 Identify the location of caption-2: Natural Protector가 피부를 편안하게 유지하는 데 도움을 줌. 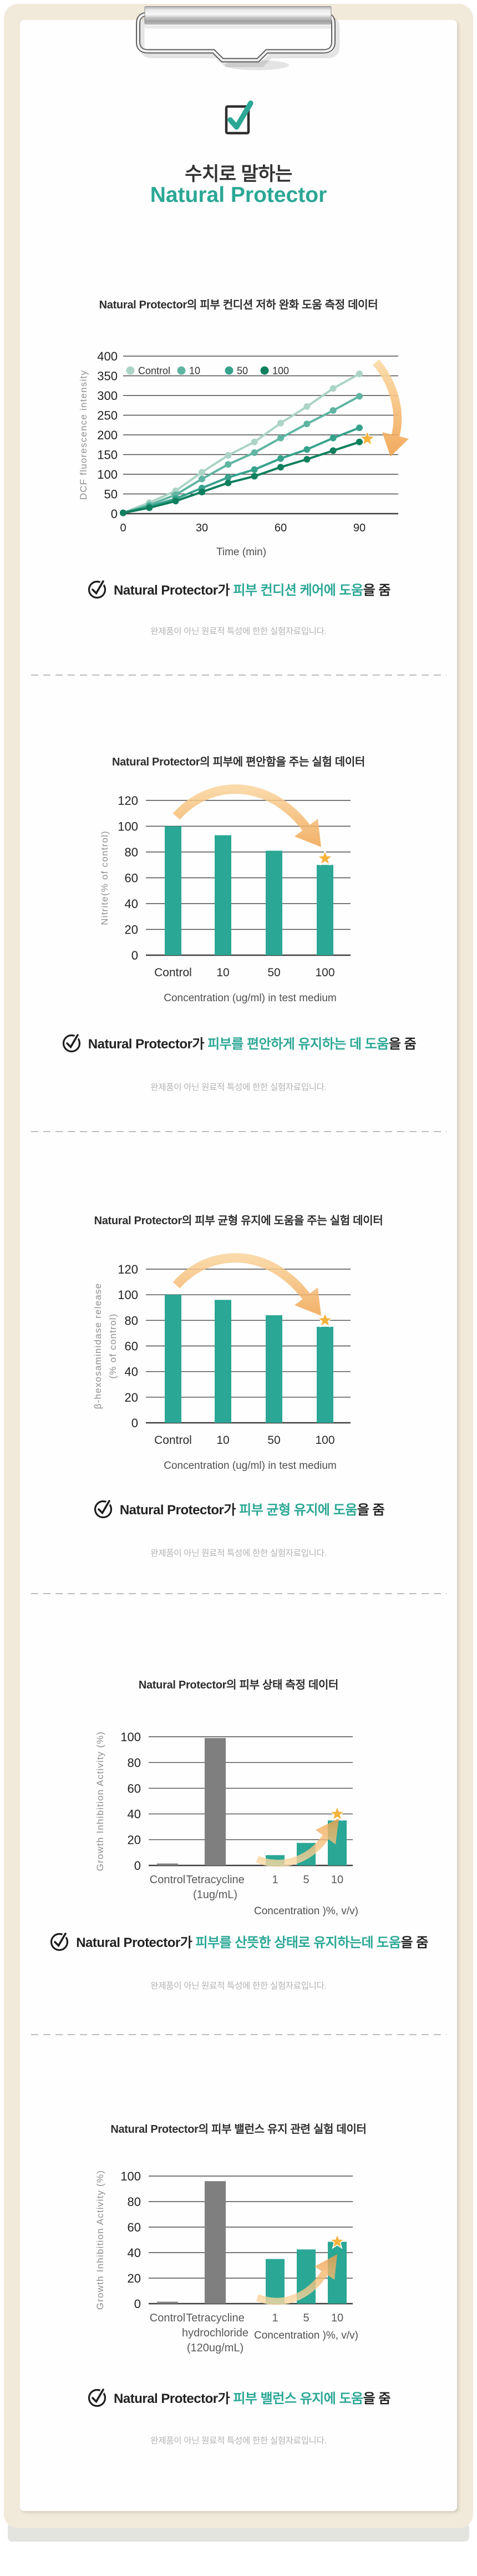
(238, 1042).